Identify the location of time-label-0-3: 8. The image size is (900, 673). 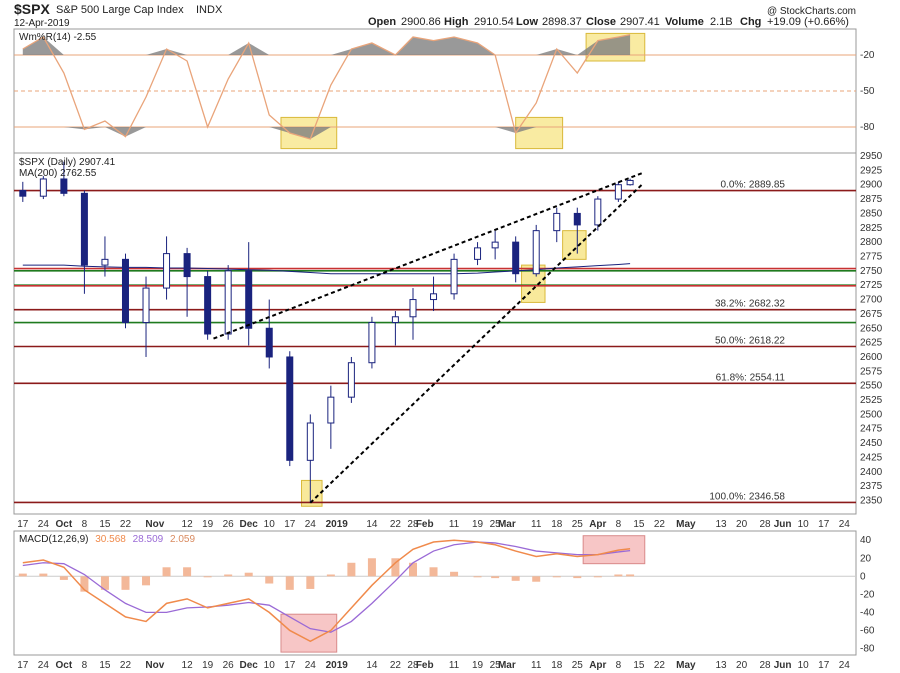
(85, 524).